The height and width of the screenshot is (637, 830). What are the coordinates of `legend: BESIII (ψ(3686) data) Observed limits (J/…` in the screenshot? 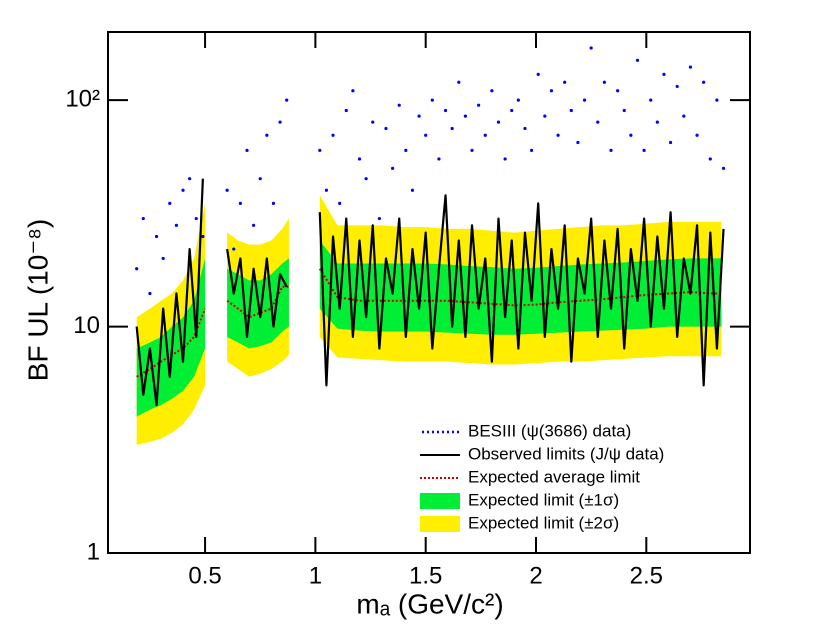 It's located at (542, 476).